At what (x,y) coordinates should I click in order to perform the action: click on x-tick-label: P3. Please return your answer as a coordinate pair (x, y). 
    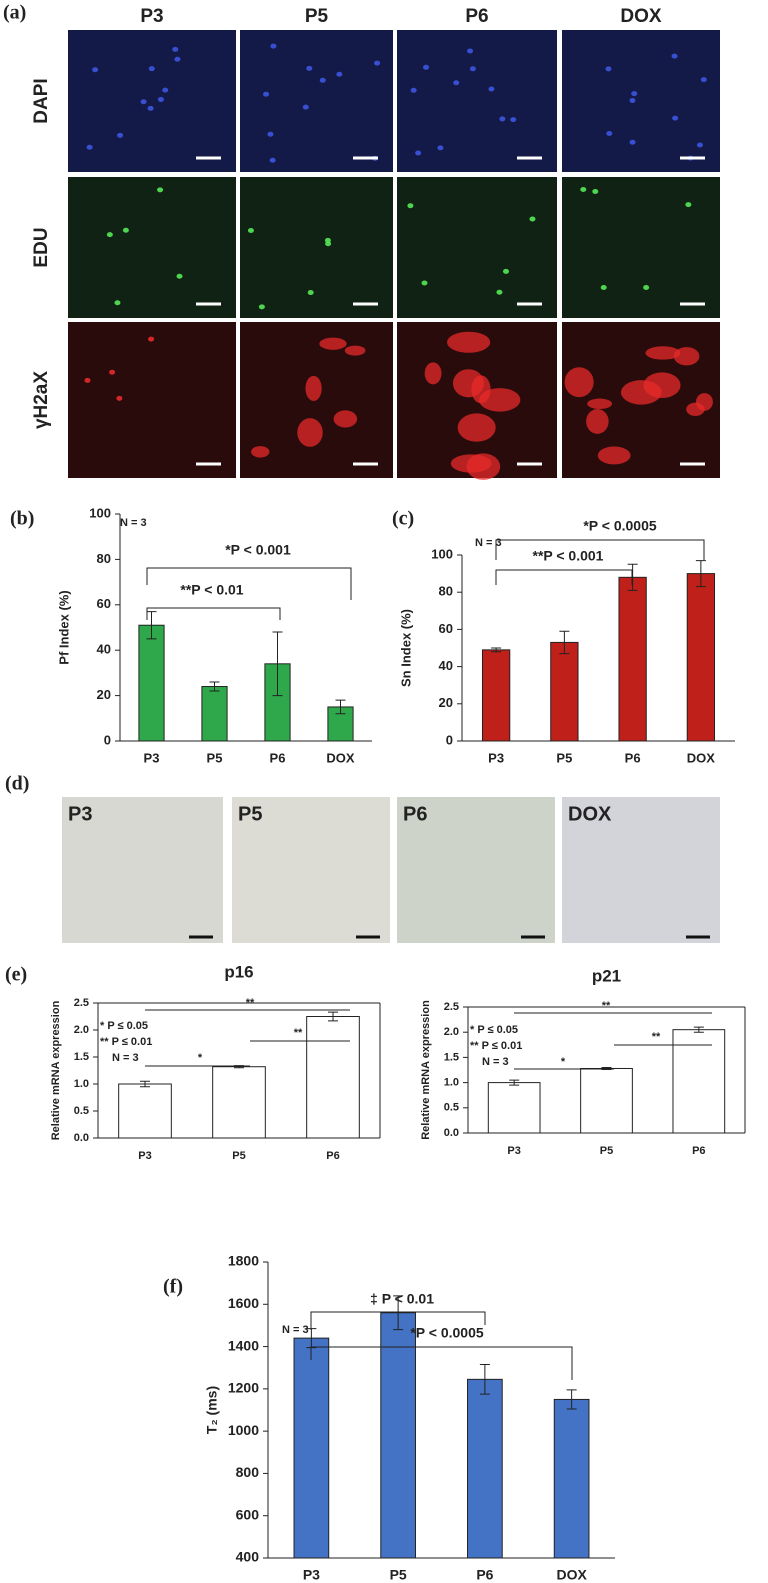
    Looking at the image, I should click on (496, 757).